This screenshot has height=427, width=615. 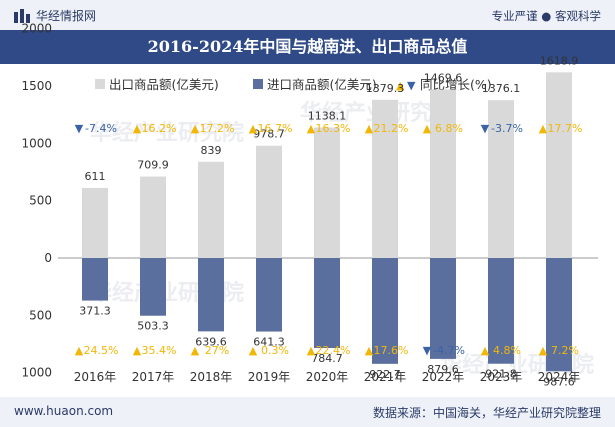 I want to click on x-tick-label: 2024年, so click(x=559, y=377).